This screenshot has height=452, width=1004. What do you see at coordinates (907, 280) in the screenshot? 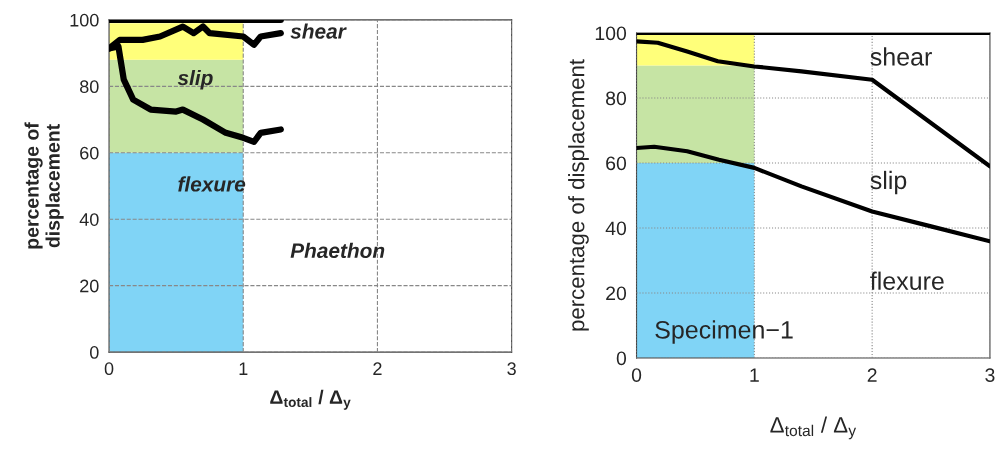
I see `annotation: flexure` at bounding box center [907, 280].